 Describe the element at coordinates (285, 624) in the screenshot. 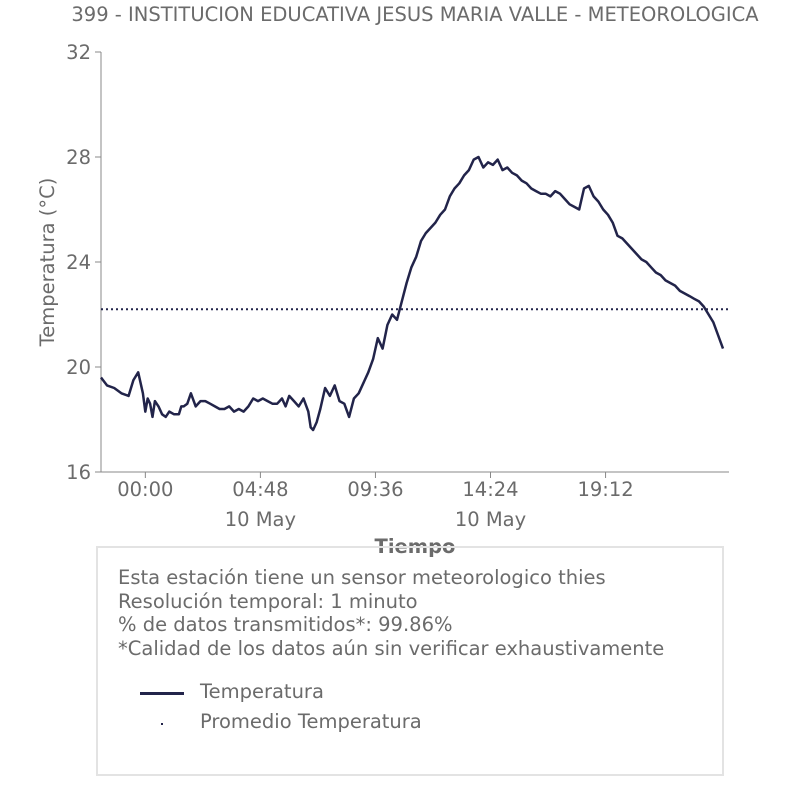

I see `info-line-transmitted: % de datos transmitidos*: 99.86%` at that location.